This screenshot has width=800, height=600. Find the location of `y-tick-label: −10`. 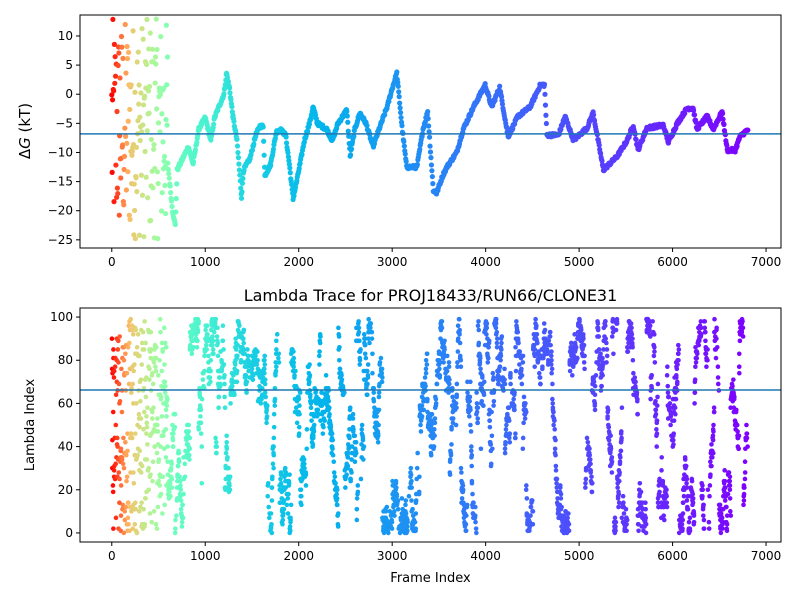

y-tick-label: −10 is located at coordinates (60, 152).